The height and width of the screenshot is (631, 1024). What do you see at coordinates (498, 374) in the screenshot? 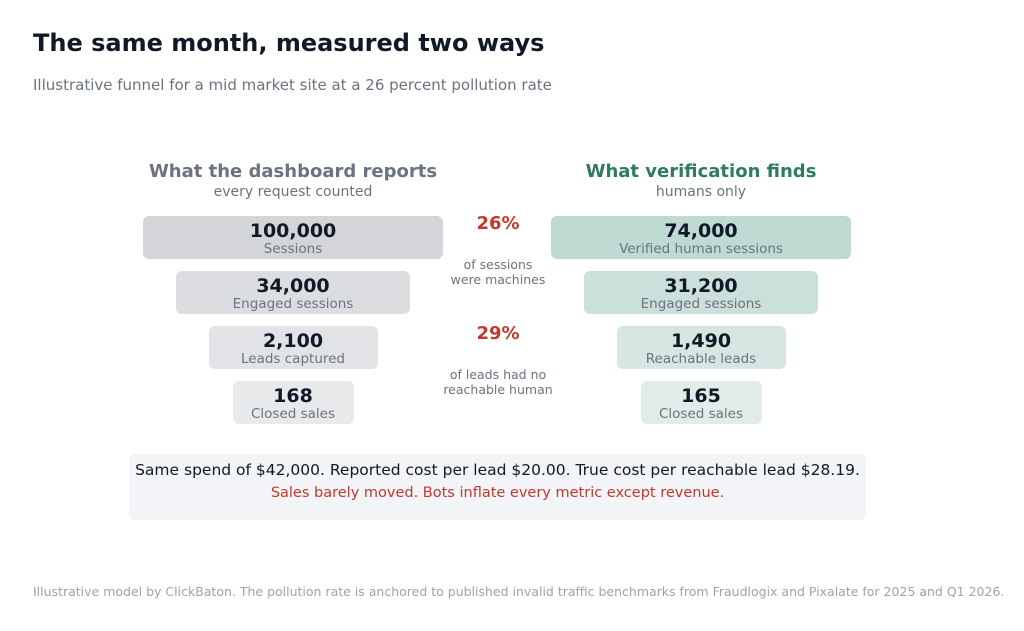
I see `leads-pollution-note-line: of leads had no` at bounding box center [498, 374].